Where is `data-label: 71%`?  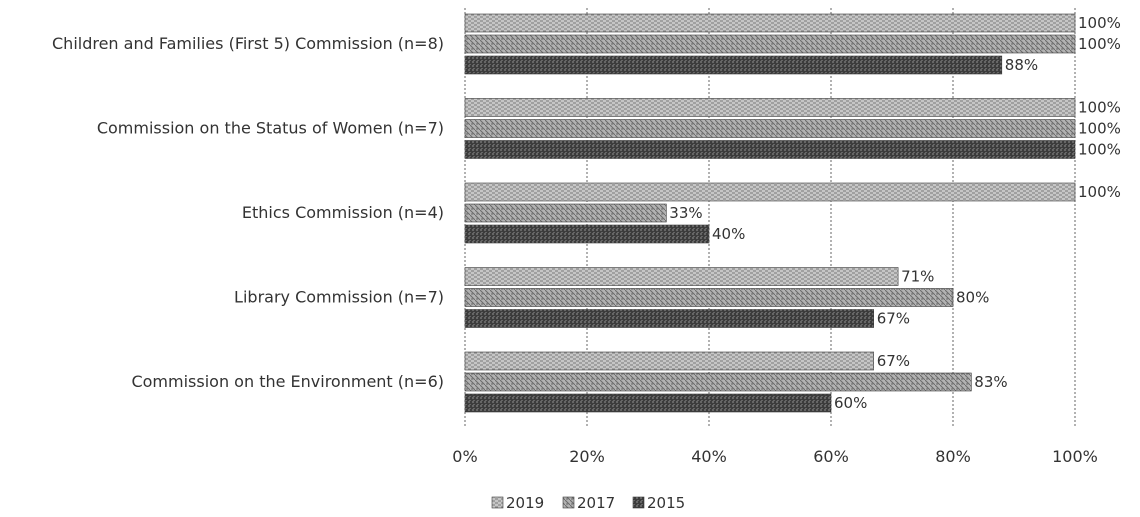 data-label: 71% is located at coordinates (917, 277).